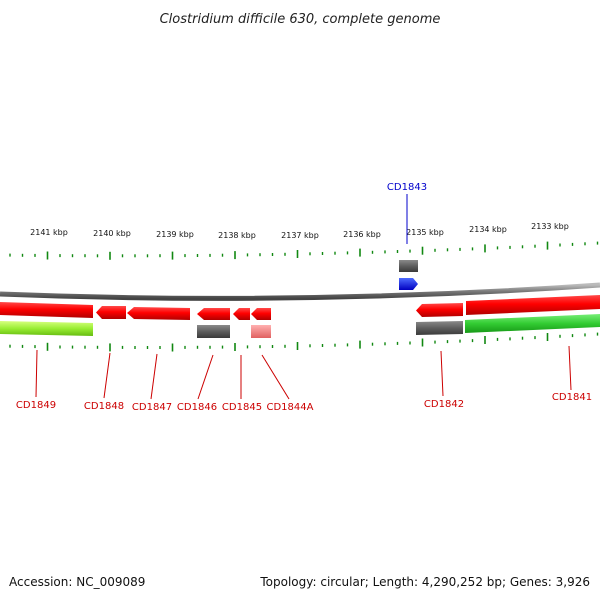 Image resolution: width=600 pixels, height=600 pixels. What do you see at coordinates (425, 232) in the screenshot?
I see `scale-label: 2135 kbp` at bounding box center [425, 232].